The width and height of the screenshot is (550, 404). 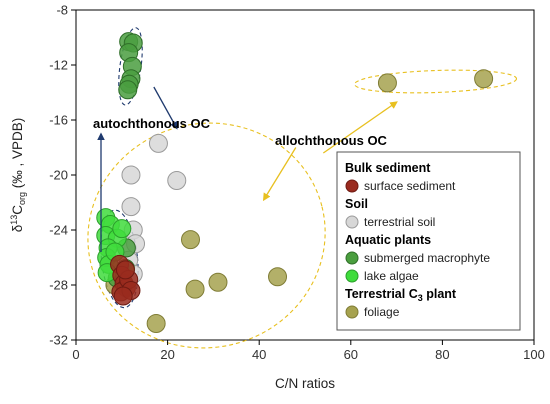 What do you see at coordinates (352, 258) in the screenshot?
I see `legend-marker-submerged-macrophyte` at bounding box center [352, 258].